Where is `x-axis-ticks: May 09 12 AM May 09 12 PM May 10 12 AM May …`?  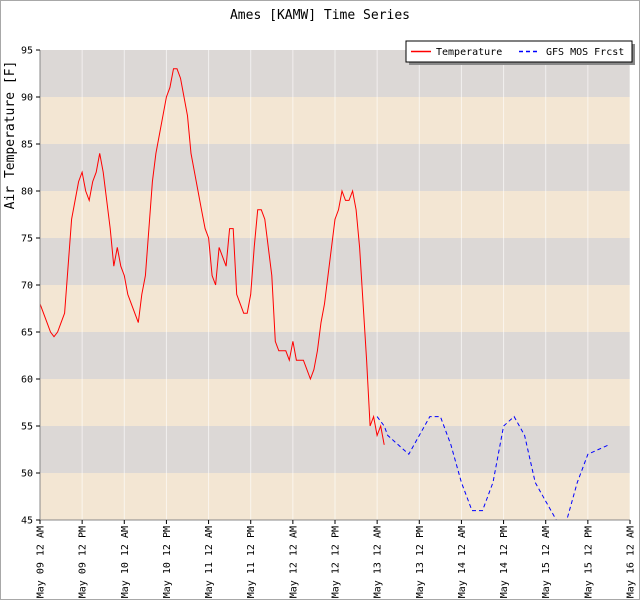 x-axis-ticks: May 09 12 AM May 09 12 PM May 10 12 AM May … is located at coordinates (336, 559).